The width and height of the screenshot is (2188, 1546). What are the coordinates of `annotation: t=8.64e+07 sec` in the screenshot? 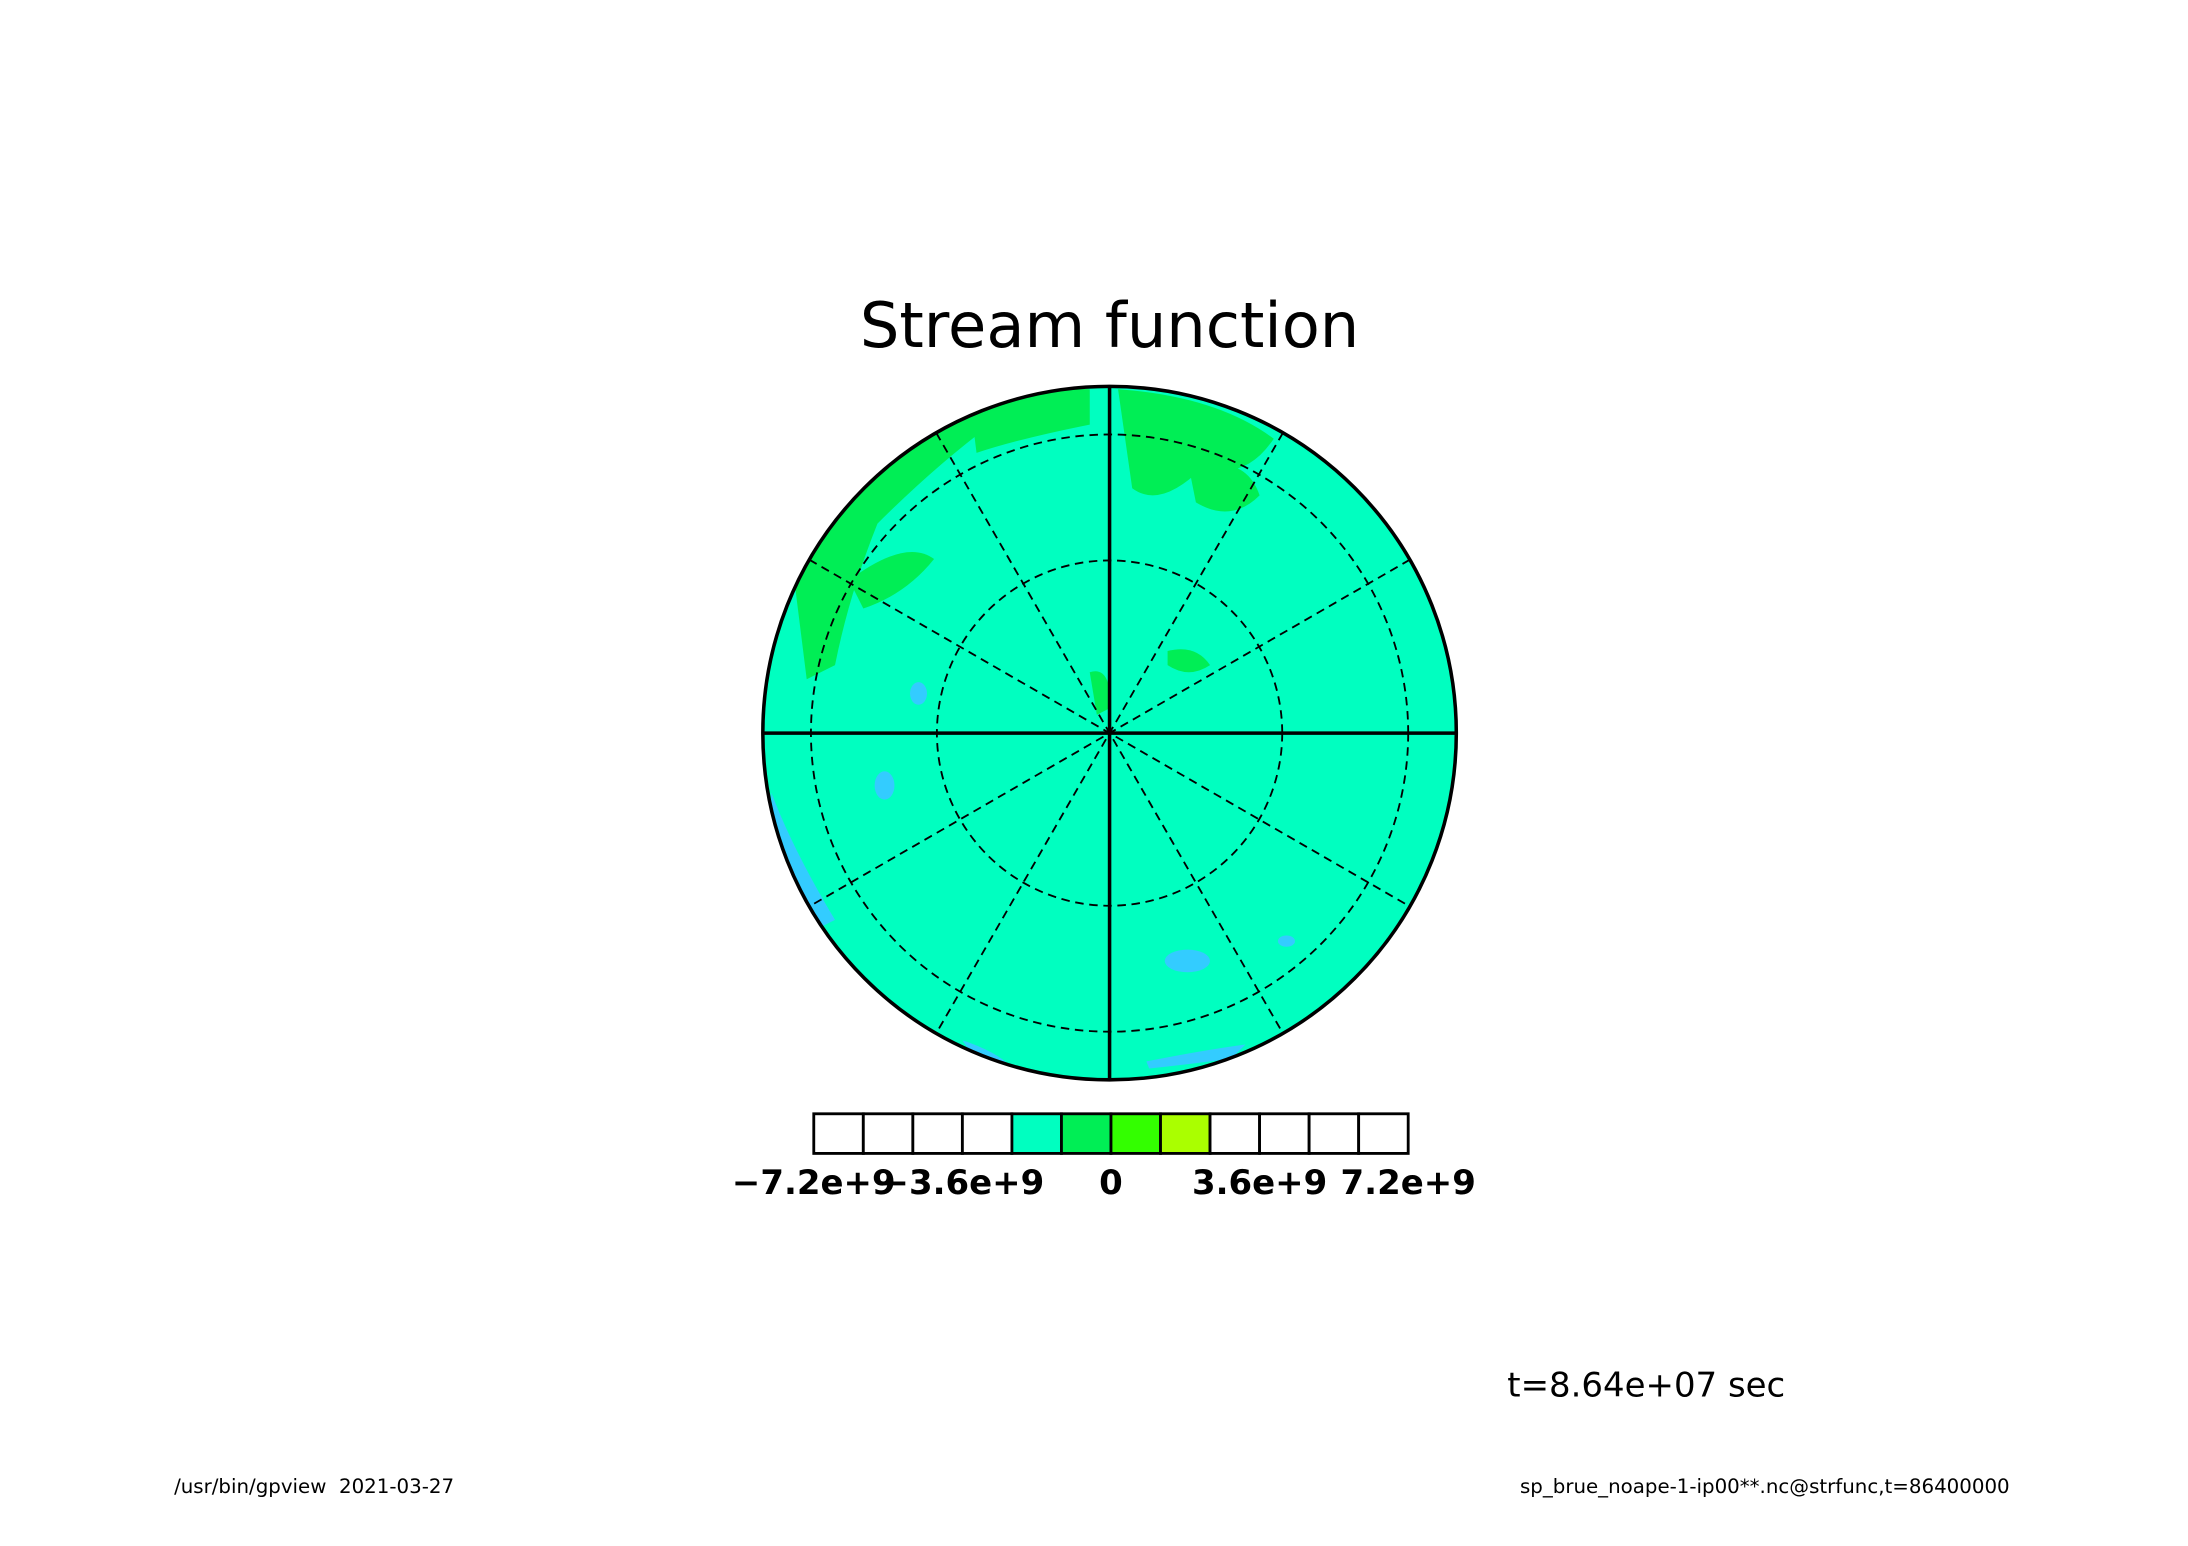 It's located at (1646, 1385).